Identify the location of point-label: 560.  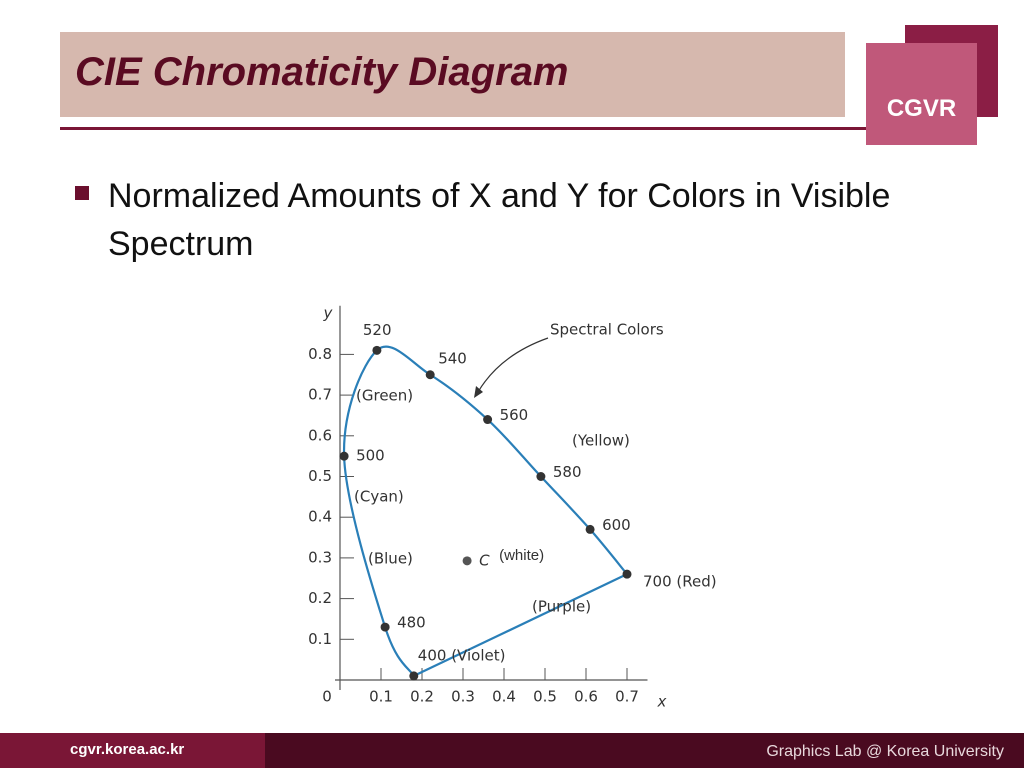
(514, 415).